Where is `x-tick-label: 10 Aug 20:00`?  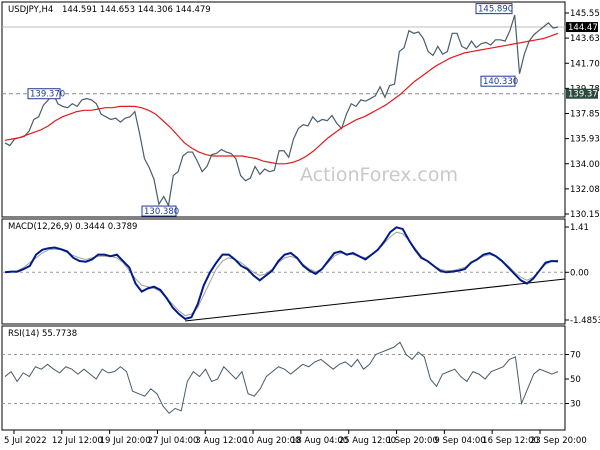 x-tick-label: 10 Aug 20:00 is located at coordinates (271, 441).